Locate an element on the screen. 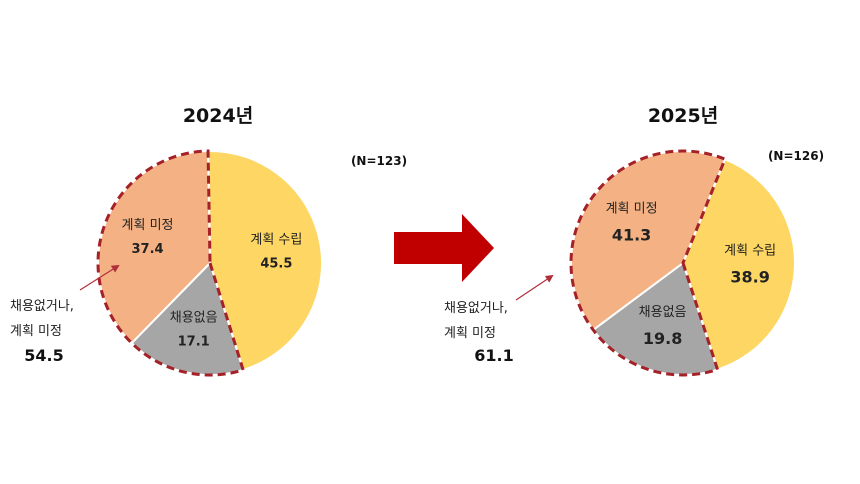 The height and width of the screenshot is (484, 860). slice-value-planned: 38.9 is located at coordinates (749, 276).